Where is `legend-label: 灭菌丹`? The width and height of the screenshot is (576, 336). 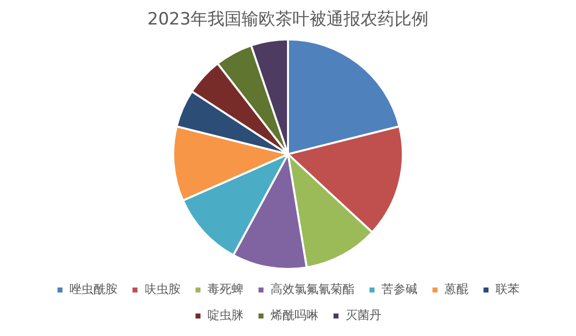 legend-label: 灭菌丹 is located at coordinates (364, 315).